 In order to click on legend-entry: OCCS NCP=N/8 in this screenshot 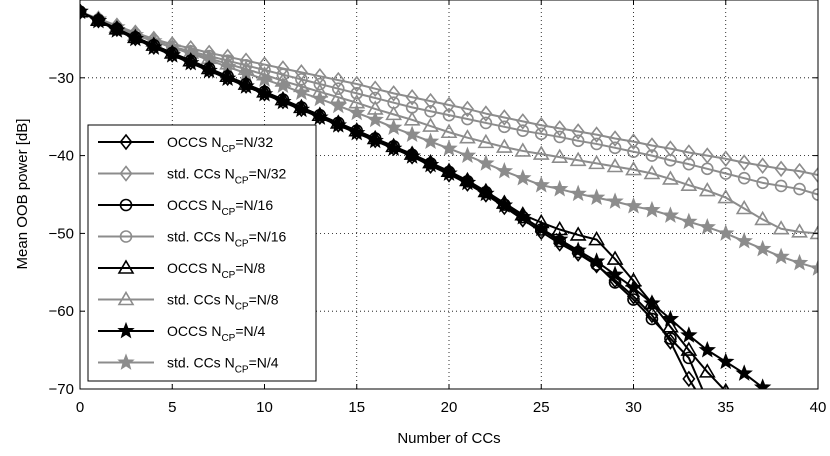, I will do `click(182, 270)`.